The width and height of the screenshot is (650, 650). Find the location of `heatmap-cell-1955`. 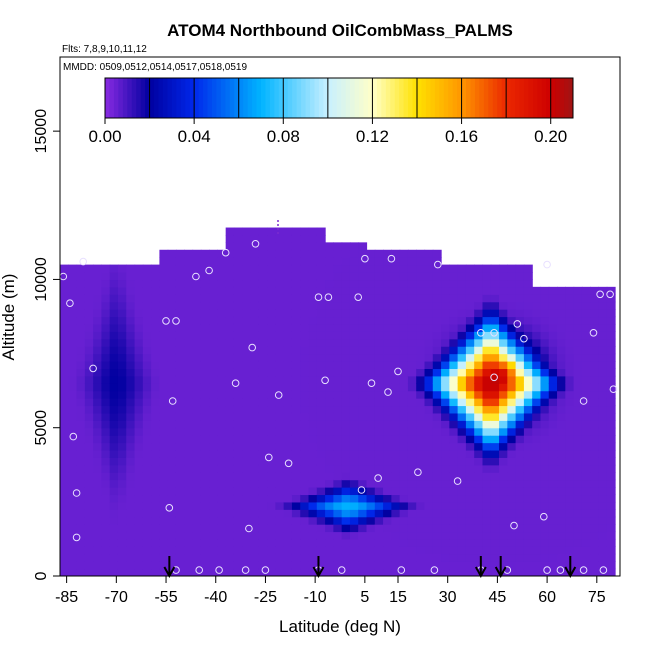

heatmap-cell-1955 is located at coordinates (429, 557).